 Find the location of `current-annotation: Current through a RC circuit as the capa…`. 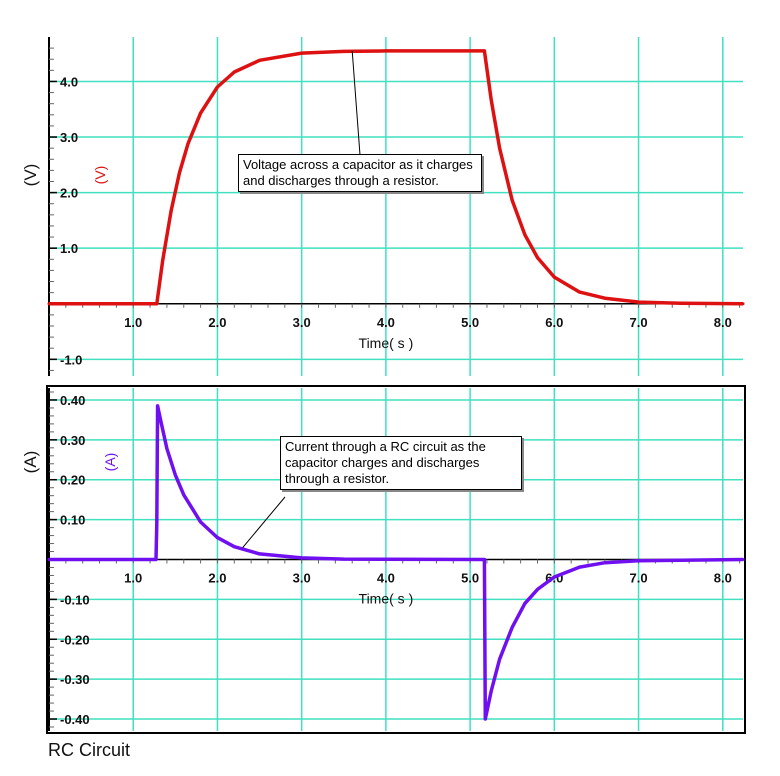

current-annotation: Current through a RC circuit as the capa… is located at coordinates (401, 463).